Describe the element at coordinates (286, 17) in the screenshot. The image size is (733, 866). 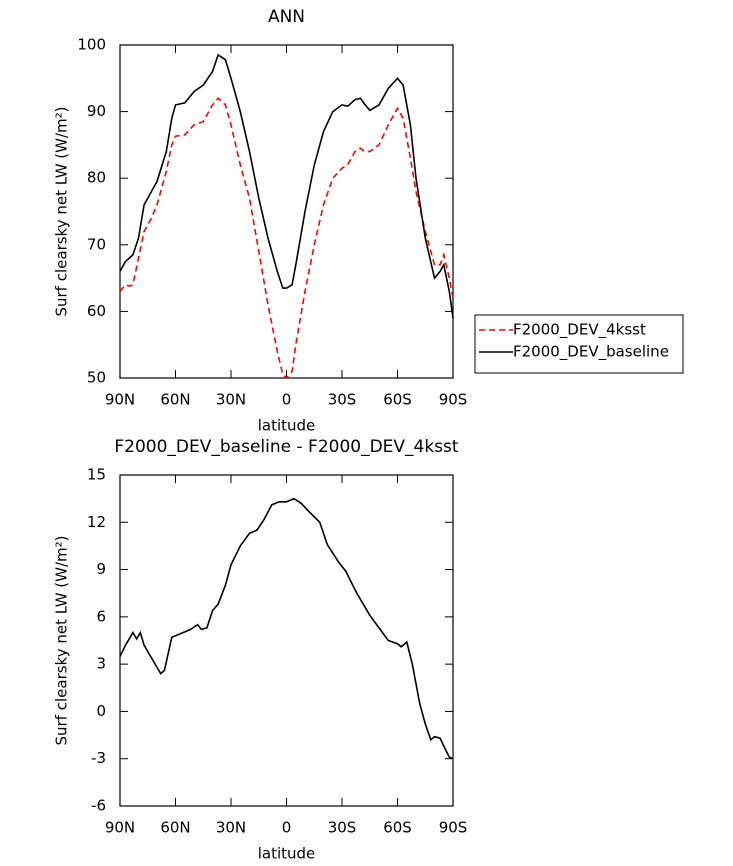
I see `chart-title: ANN` at that location.